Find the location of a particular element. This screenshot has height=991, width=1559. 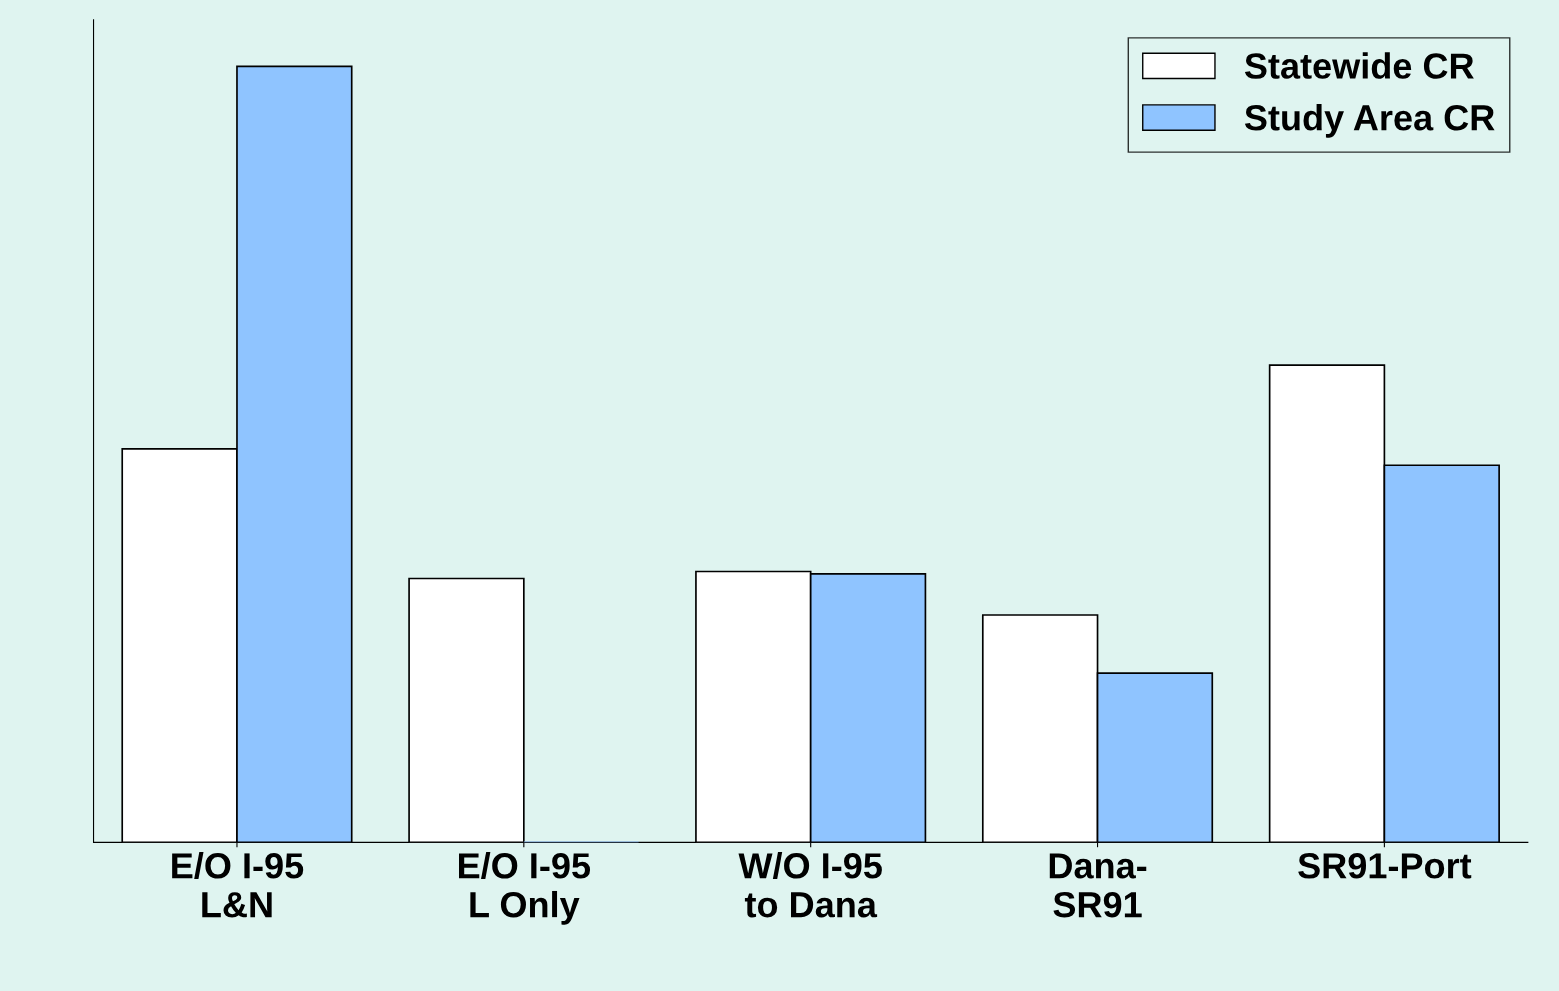

x-tick-label: E/O I-95 L Only is located at coordinates (525, 888).